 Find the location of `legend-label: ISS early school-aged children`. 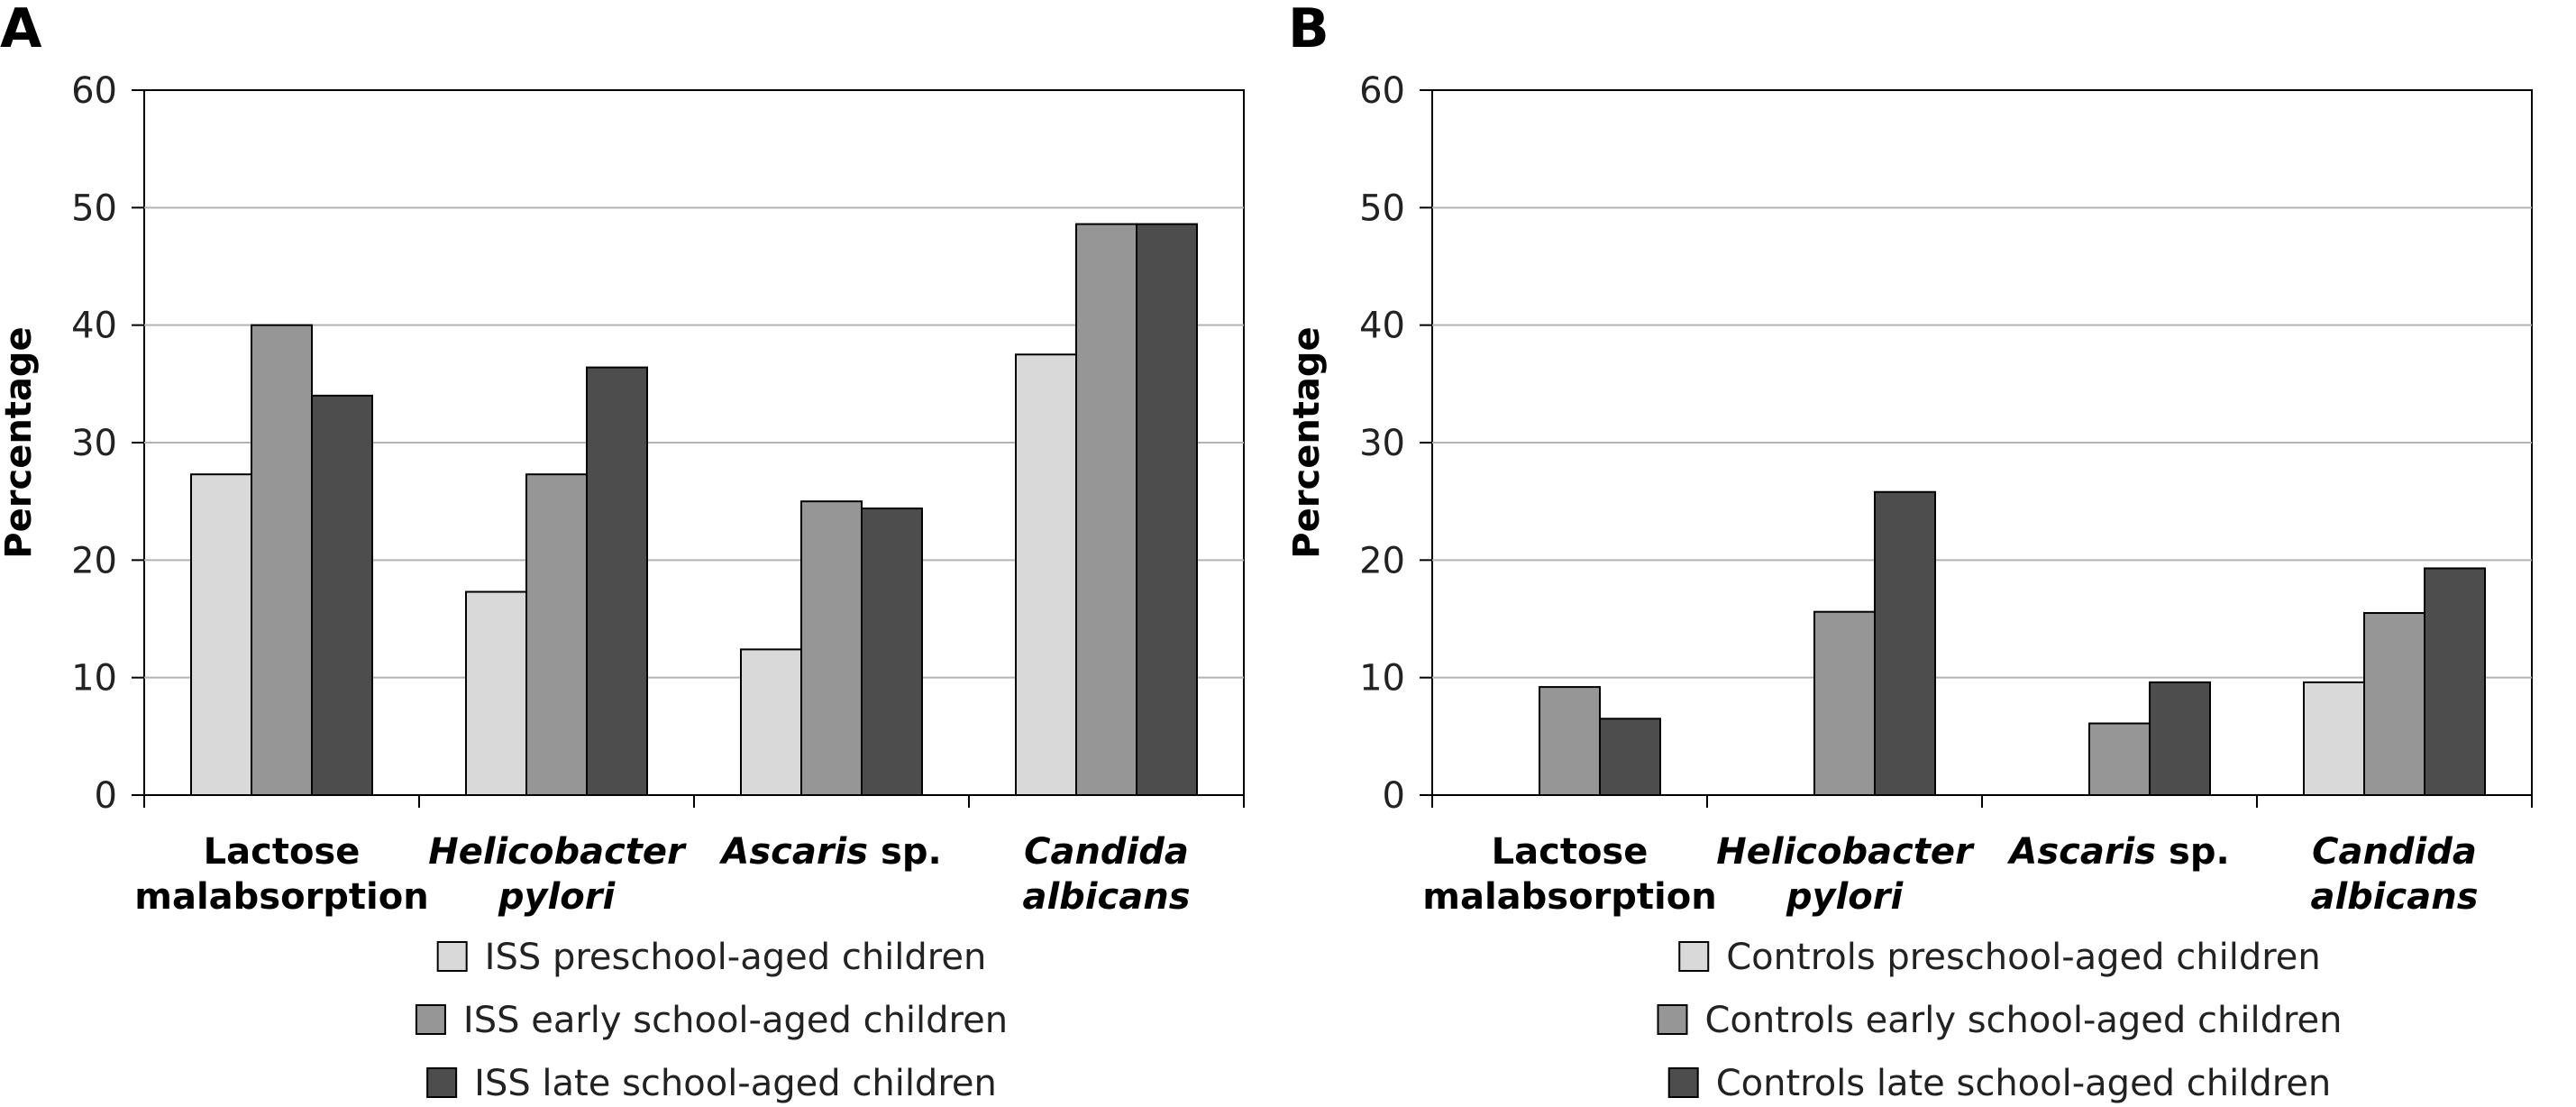

legend-label: ISS early school-aged children is located at coordinates (735, 1020).